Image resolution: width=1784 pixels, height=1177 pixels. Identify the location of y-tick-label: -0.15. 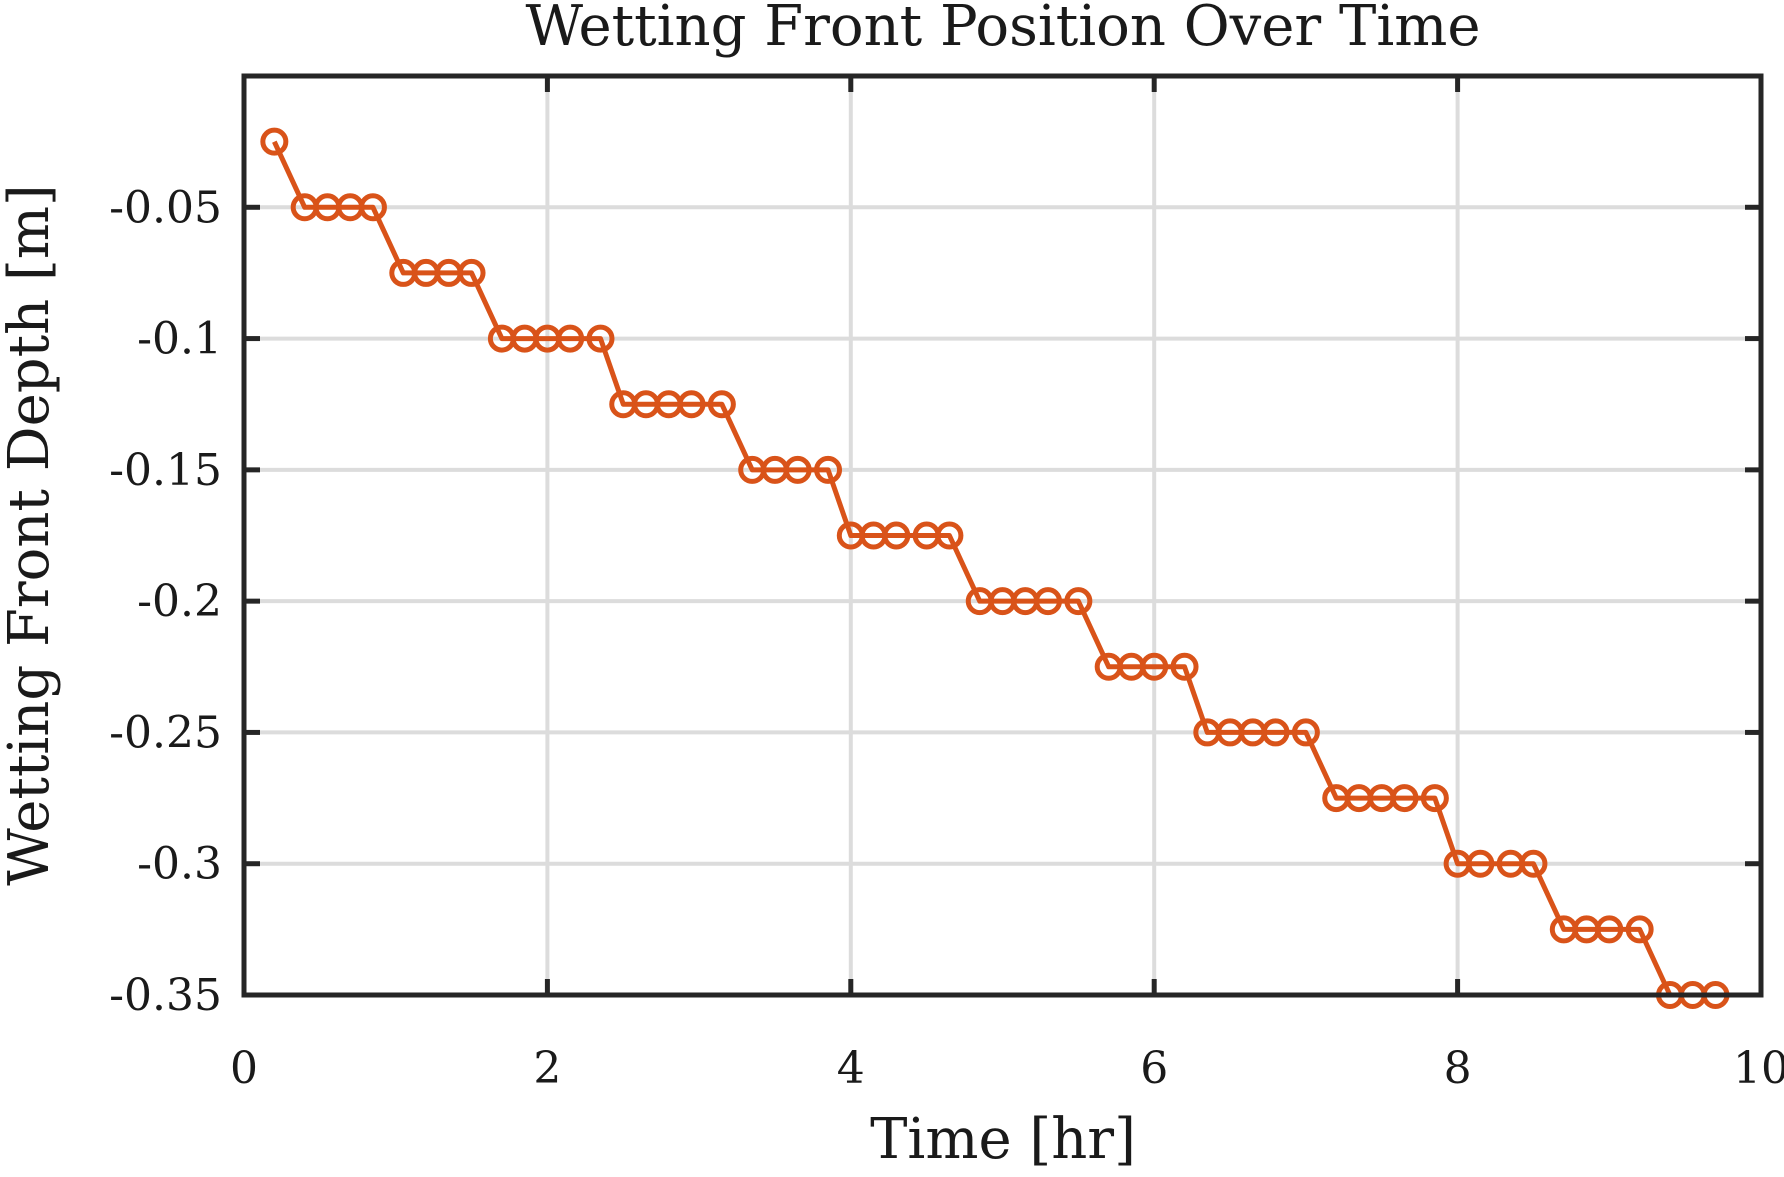
(165, 470).